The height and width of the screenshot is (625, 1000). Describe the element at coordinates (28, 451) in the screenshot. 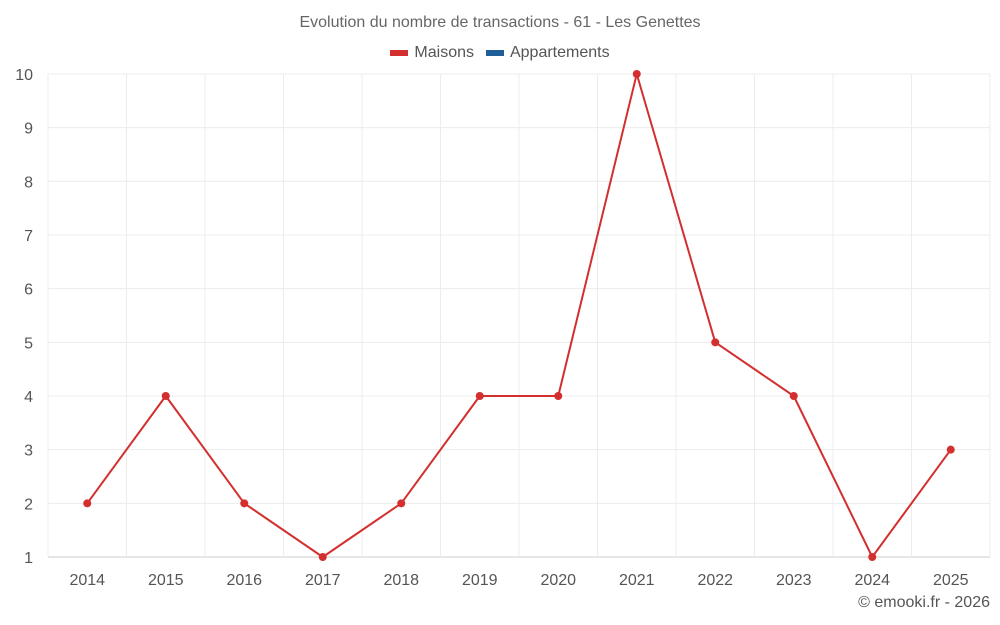

I see `y-tick-label: 3` at that location.